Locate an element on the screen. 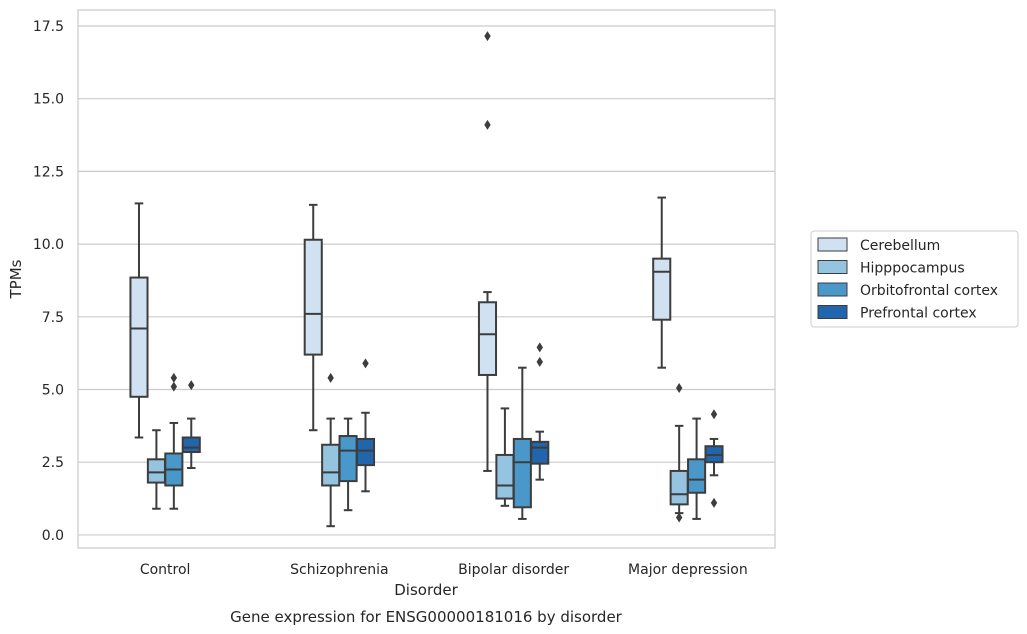  x-tick-label: Major depression is located at coordinates (688, 570).